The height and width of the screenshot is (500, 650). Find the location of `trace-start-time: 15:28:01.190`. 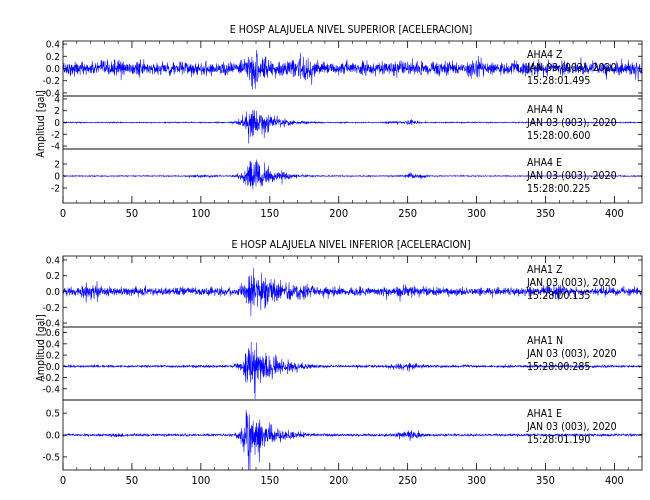

trace-start-time: 15:28:01.190 is located at coordinates (558, 440).